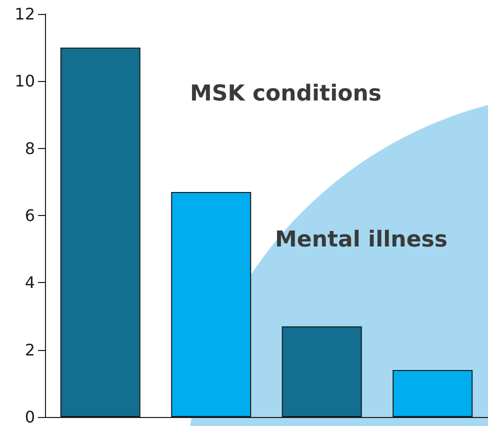 The image size is (488, 426). Describe the element at coordinates (29, 282) in the screenshot. I see `y-tick-label: 4` at that location.